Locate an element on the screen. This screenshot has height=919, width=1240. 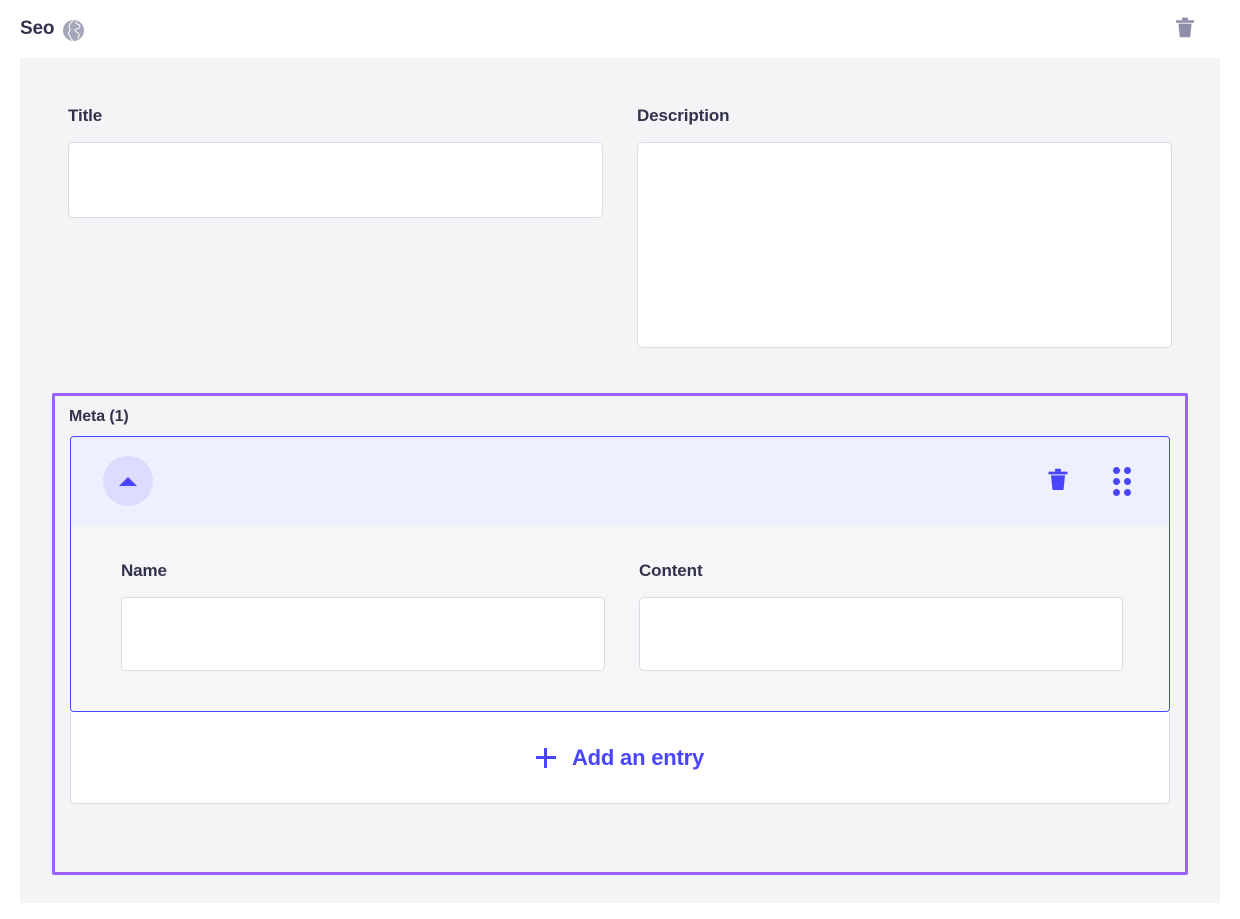
page-title: Seo is located at coordinates (52, 29).